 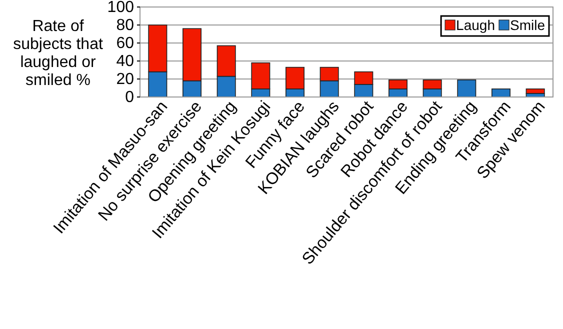 I want to click on y-tick-label: 80, so click(x=125, y=25).